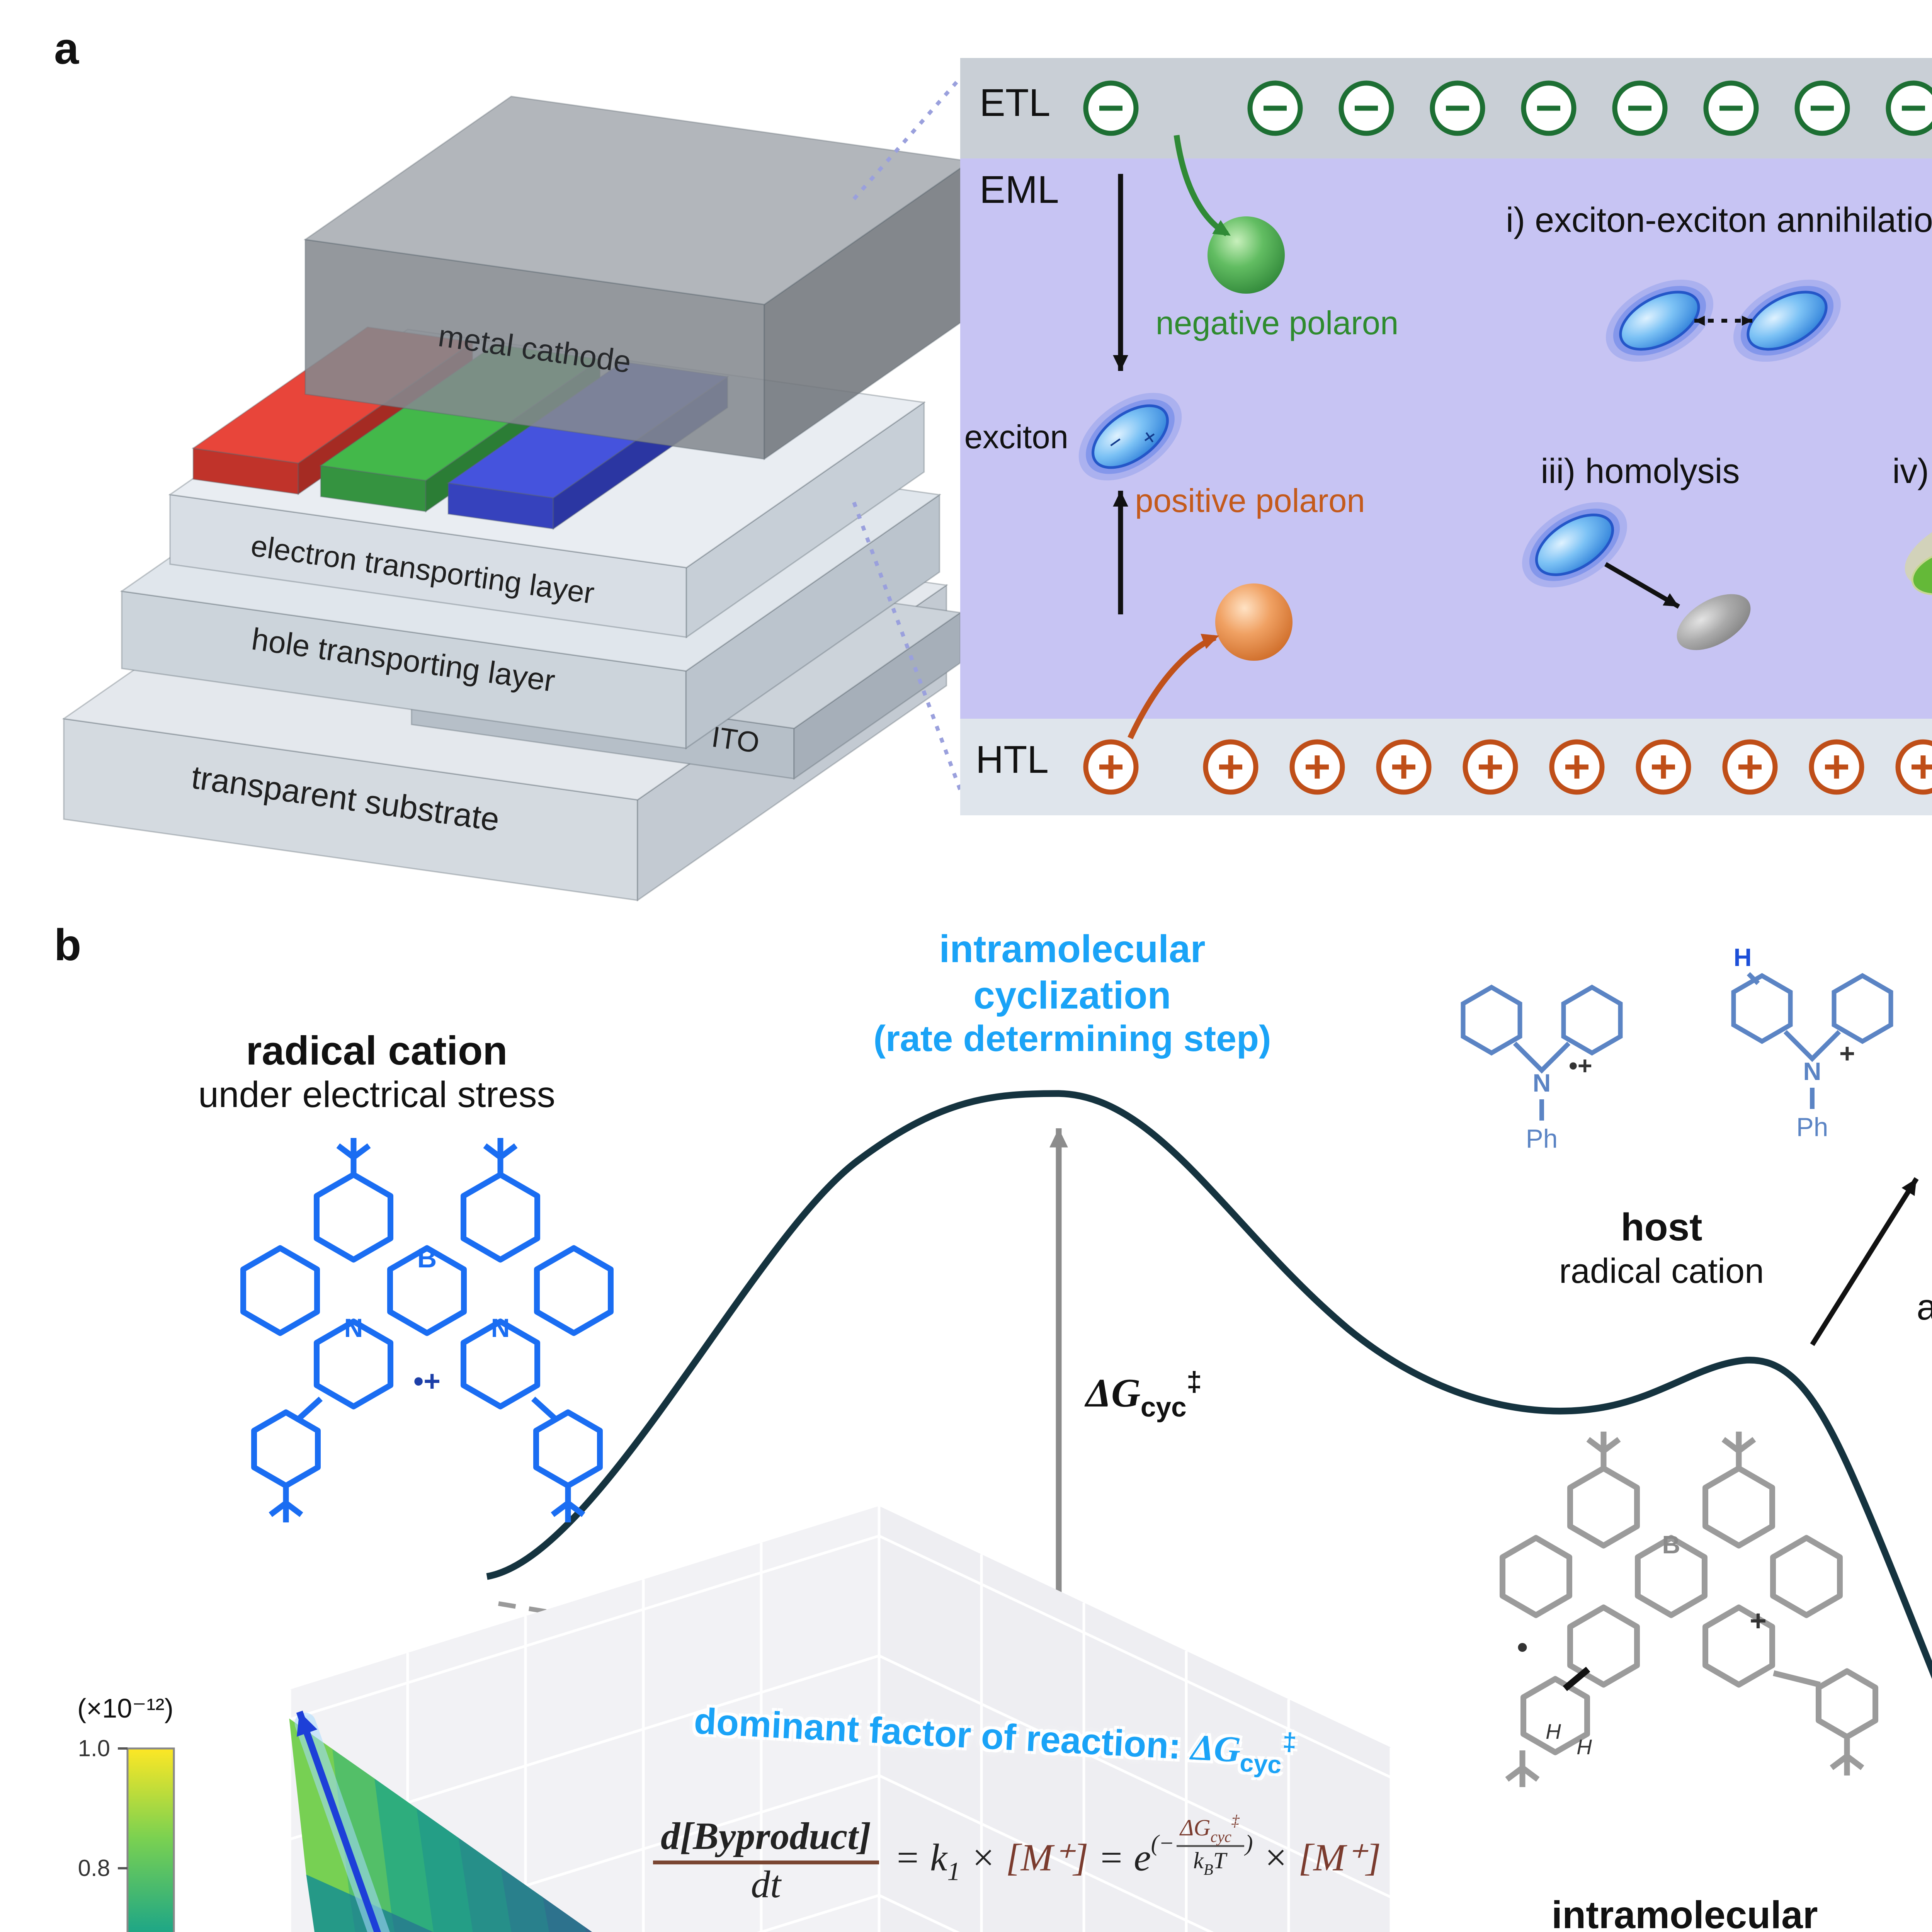 This screenshot has width=1932, height=1932. Describe the element at coordinates (1689, 1610) in the screenshot. I see `intermediate-molecule: B + • HH` at that location.